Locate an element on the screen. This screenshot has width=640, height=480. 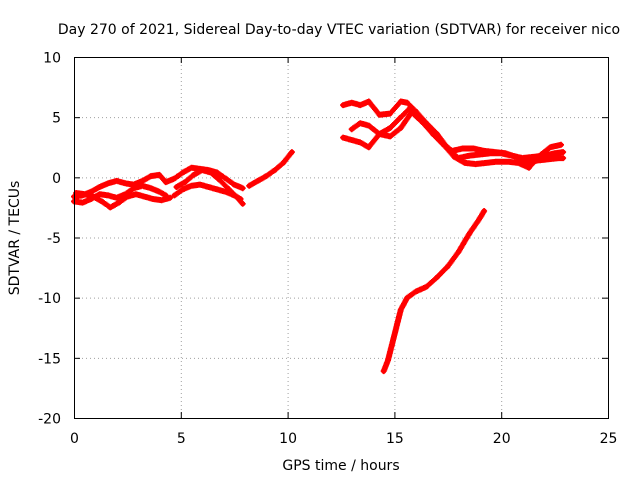
x-tick-label: 5 is located at coordinates (181, 439).